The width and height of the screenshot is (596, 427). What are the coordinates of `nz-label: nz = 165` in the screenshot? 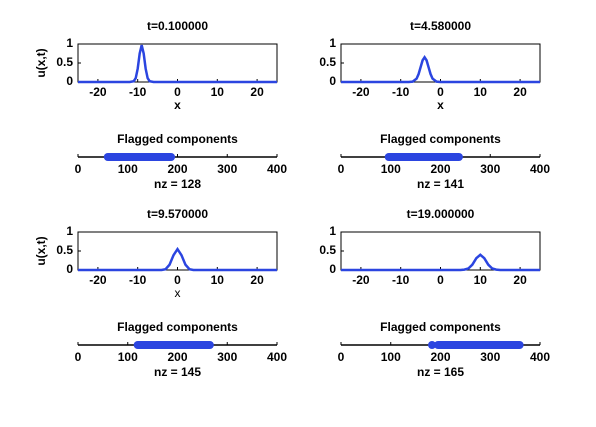 It's located at (440, 372).